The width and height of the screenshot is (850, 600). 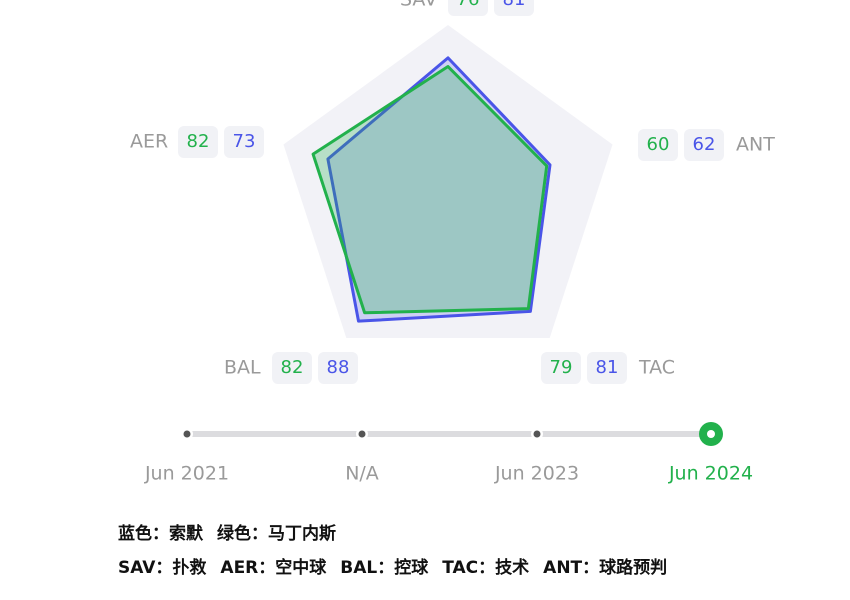 What do you see at coordinates (160, 534) in the screenshot?
I see `footer-item: 蓝色：索默` at bounding box center [160, 534].